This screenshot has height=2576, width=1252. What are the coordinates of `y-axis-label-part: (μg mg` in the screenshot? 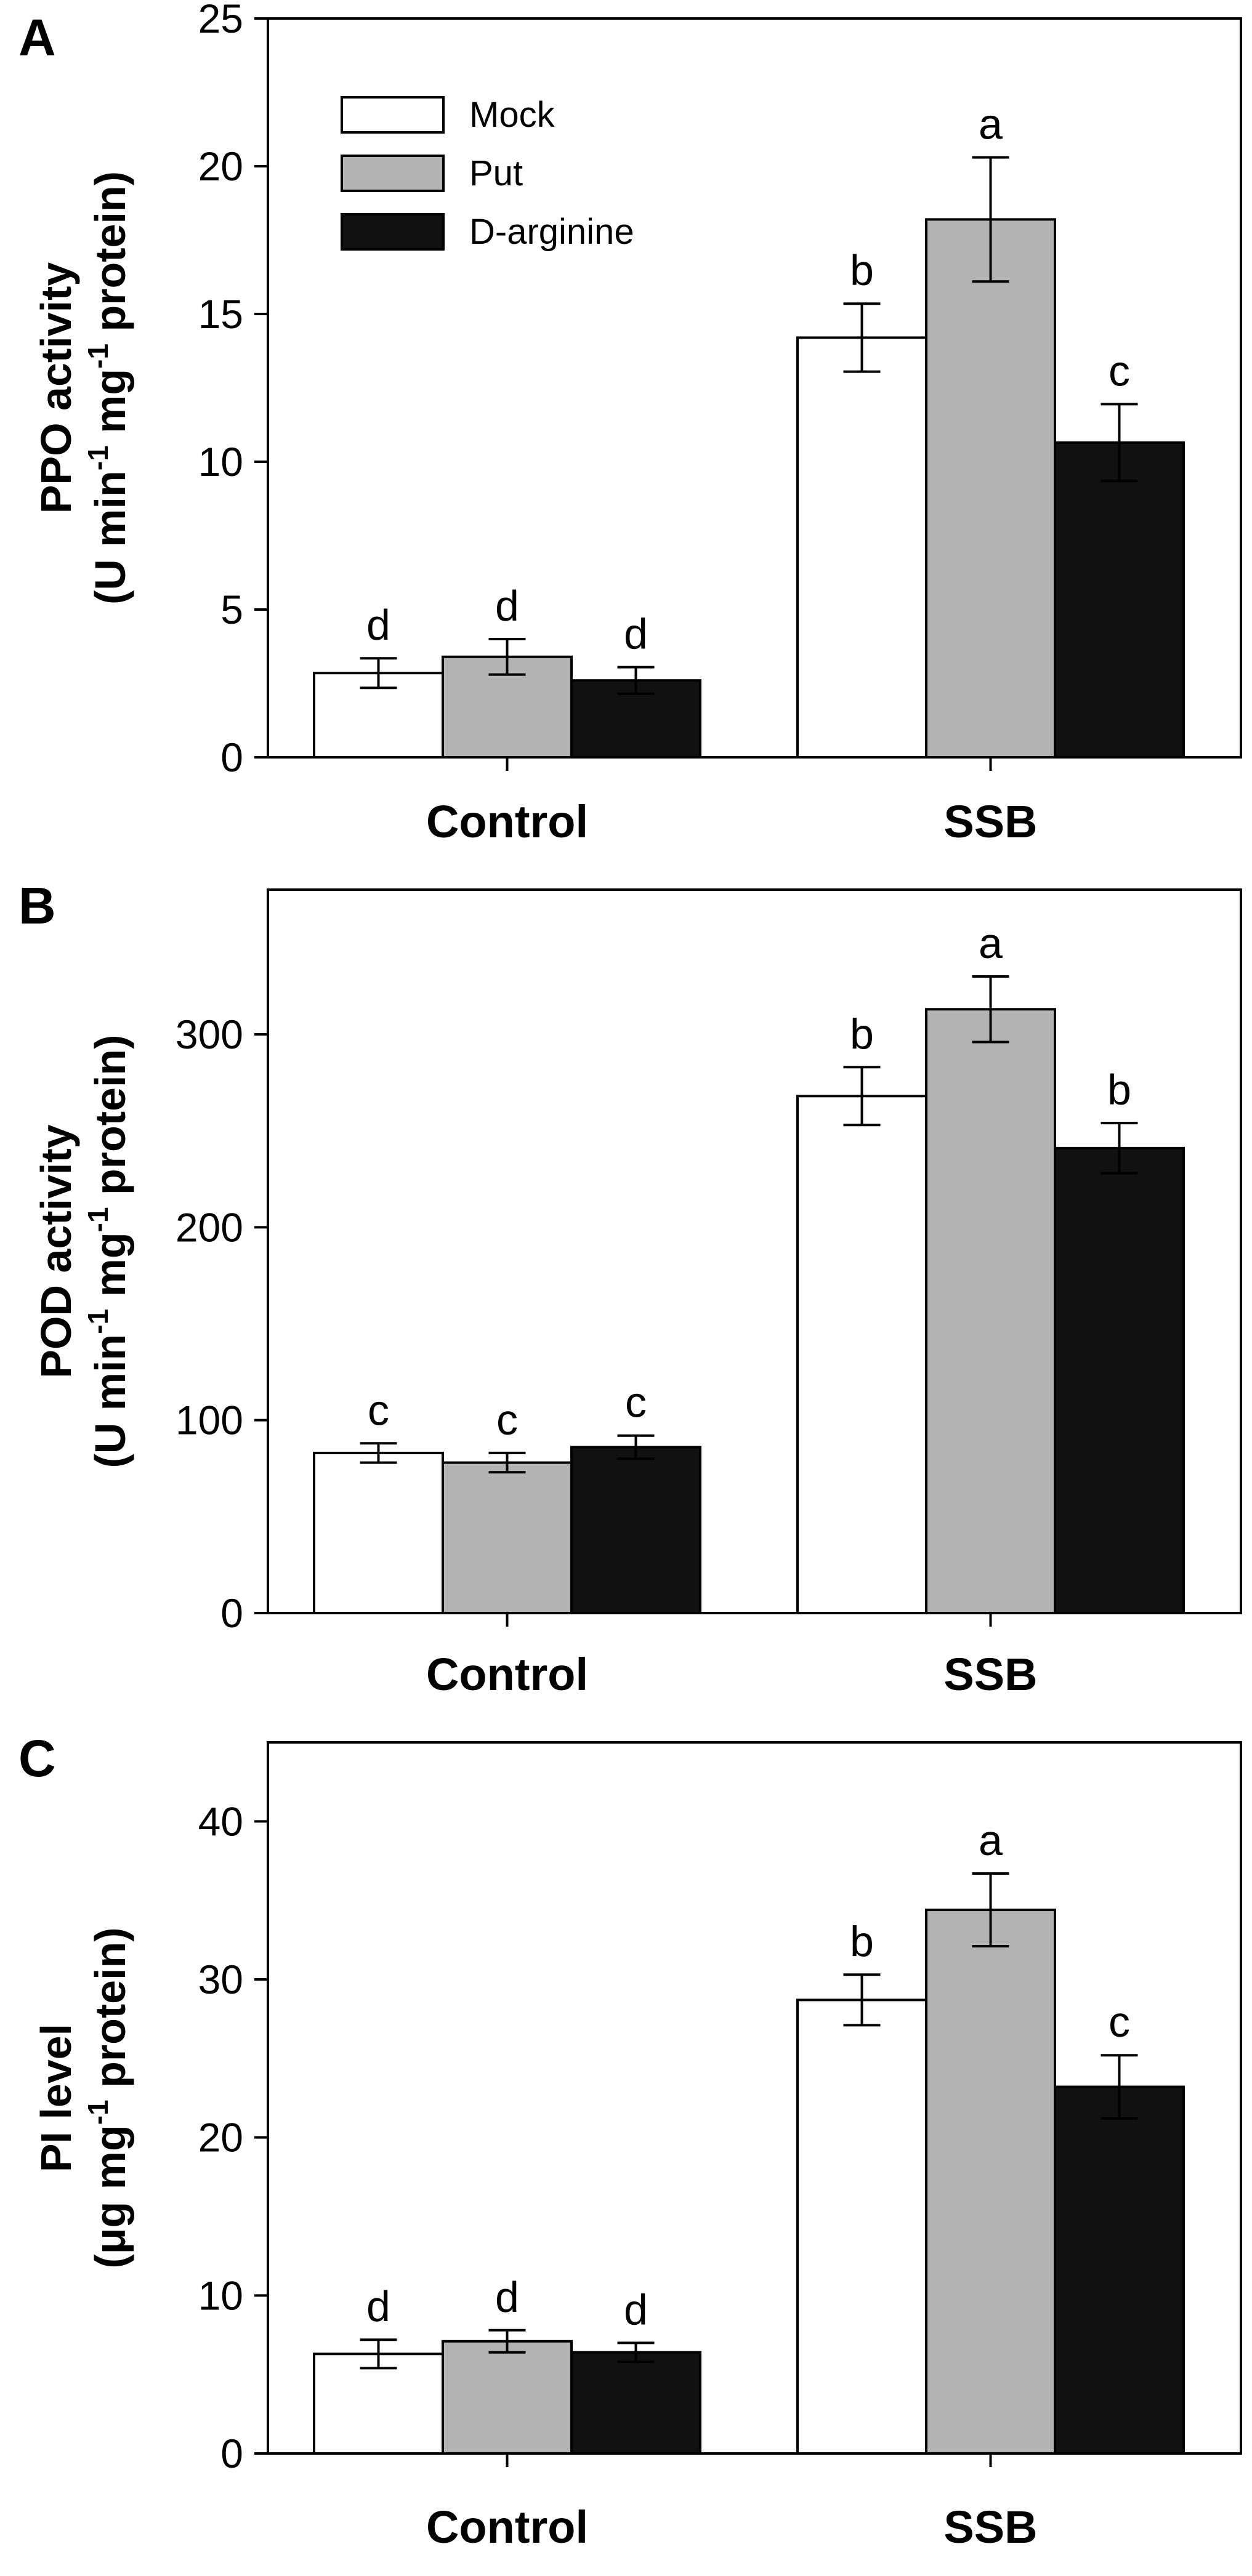 It's located at (110, 2196).